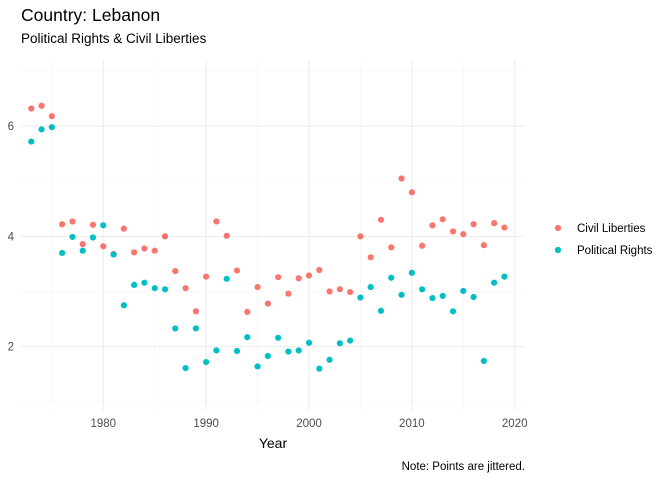  What do you see at coordinates (103, 424) in the screenshot?
I see `x-tick-label: 1980` at bounding box center [103, 424].